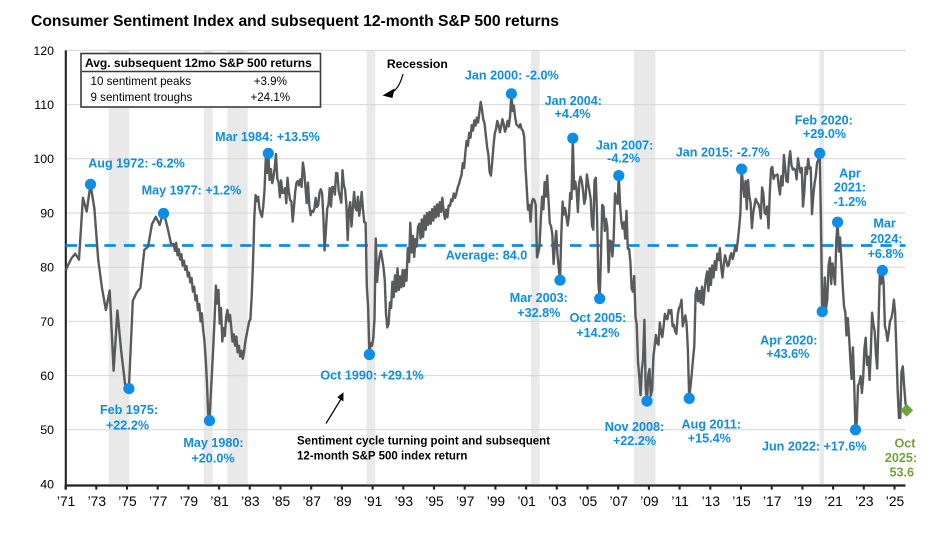  What do you see at coordinates (373, 501) in the screenshot?
I see `svg-text: ’91` at bounding box center [373, 501].